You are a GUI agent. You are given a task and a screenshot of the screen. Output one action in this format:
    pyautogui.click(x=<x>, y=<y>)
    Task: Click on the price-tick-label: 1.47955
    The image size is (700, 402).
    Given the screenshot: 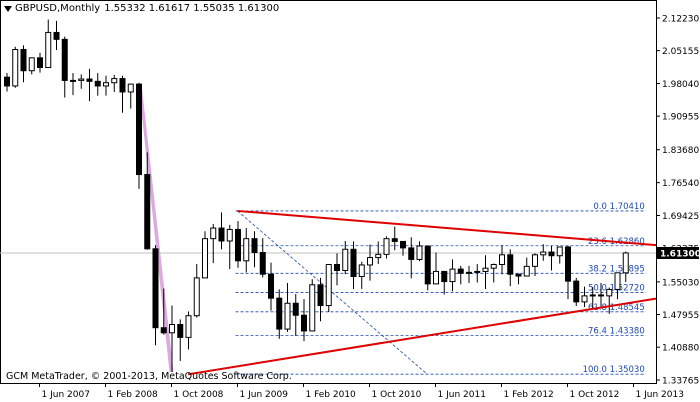 What is the action you would take?
    pyautogui.click(x=680, y=316)
    